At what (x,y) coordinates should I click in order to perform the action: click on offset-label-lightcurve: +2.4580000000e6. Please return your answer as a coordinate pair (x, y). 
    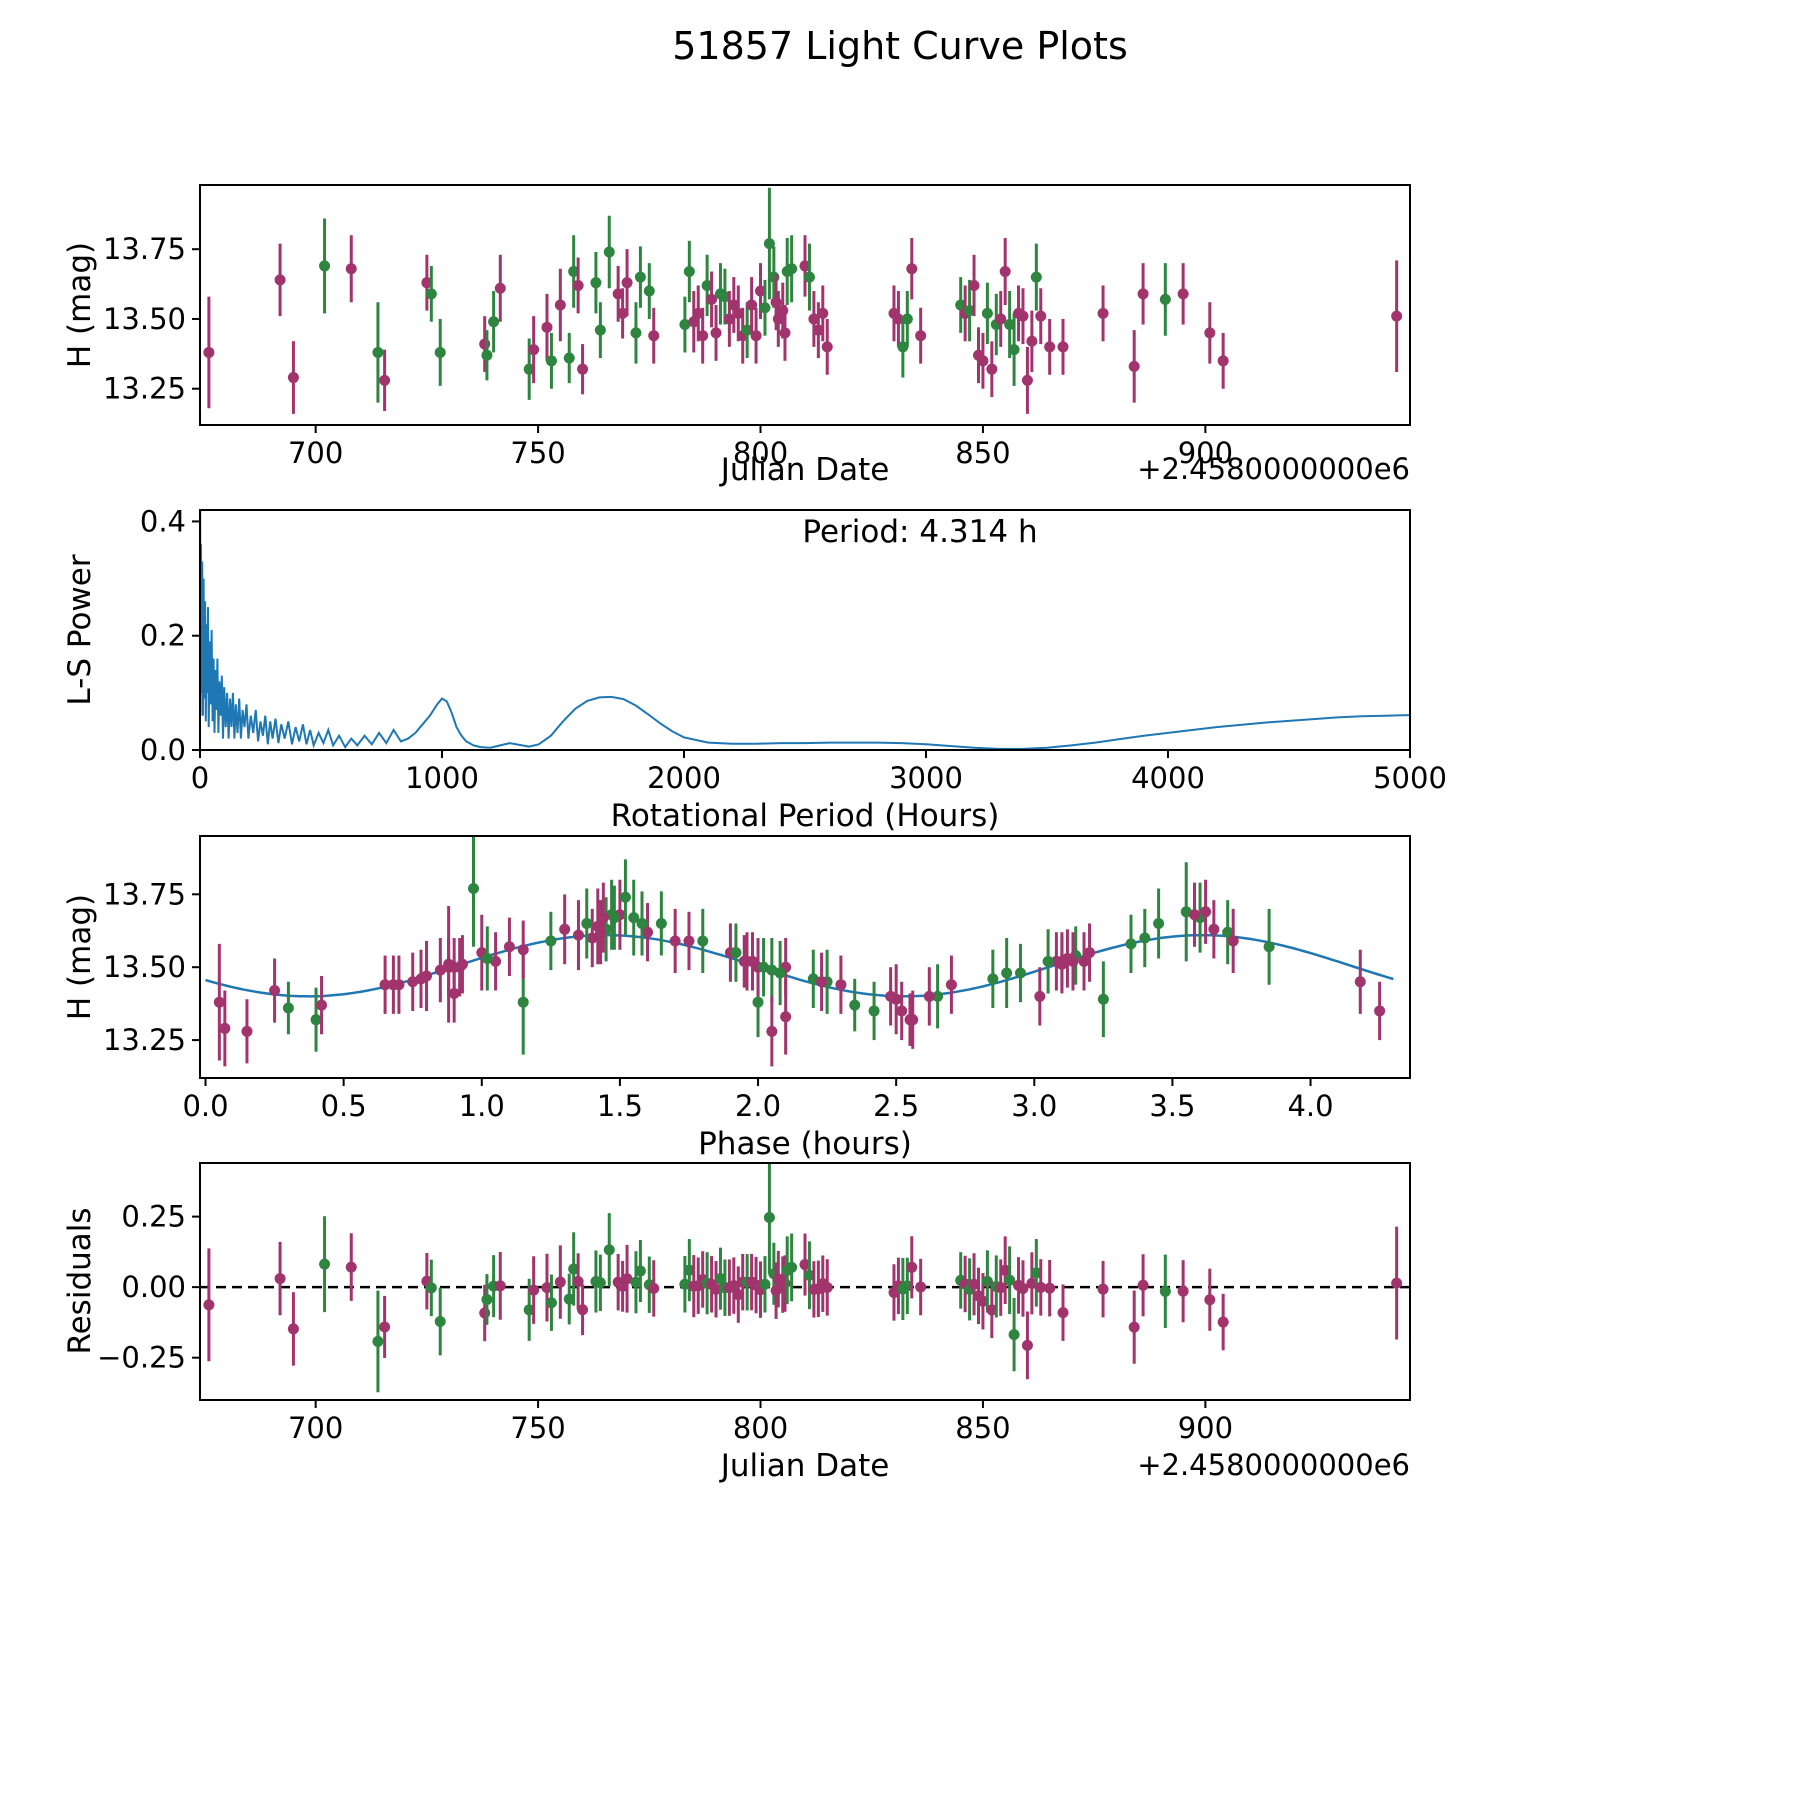
    Looking at the image, I should click on (1273, 469).